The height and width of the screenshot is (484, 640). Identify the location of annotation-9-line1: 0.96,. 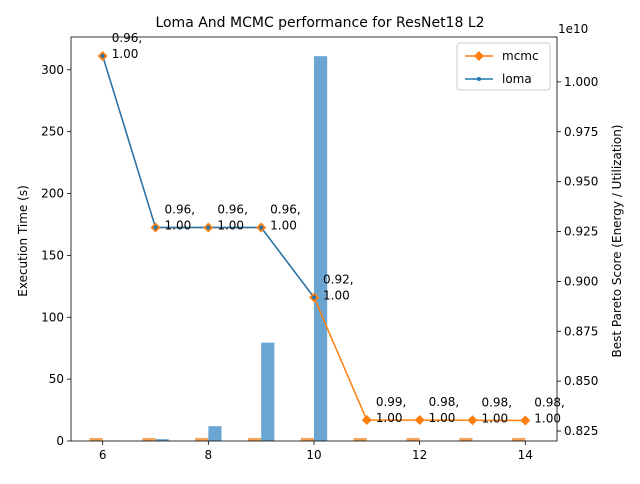
(285, 210).